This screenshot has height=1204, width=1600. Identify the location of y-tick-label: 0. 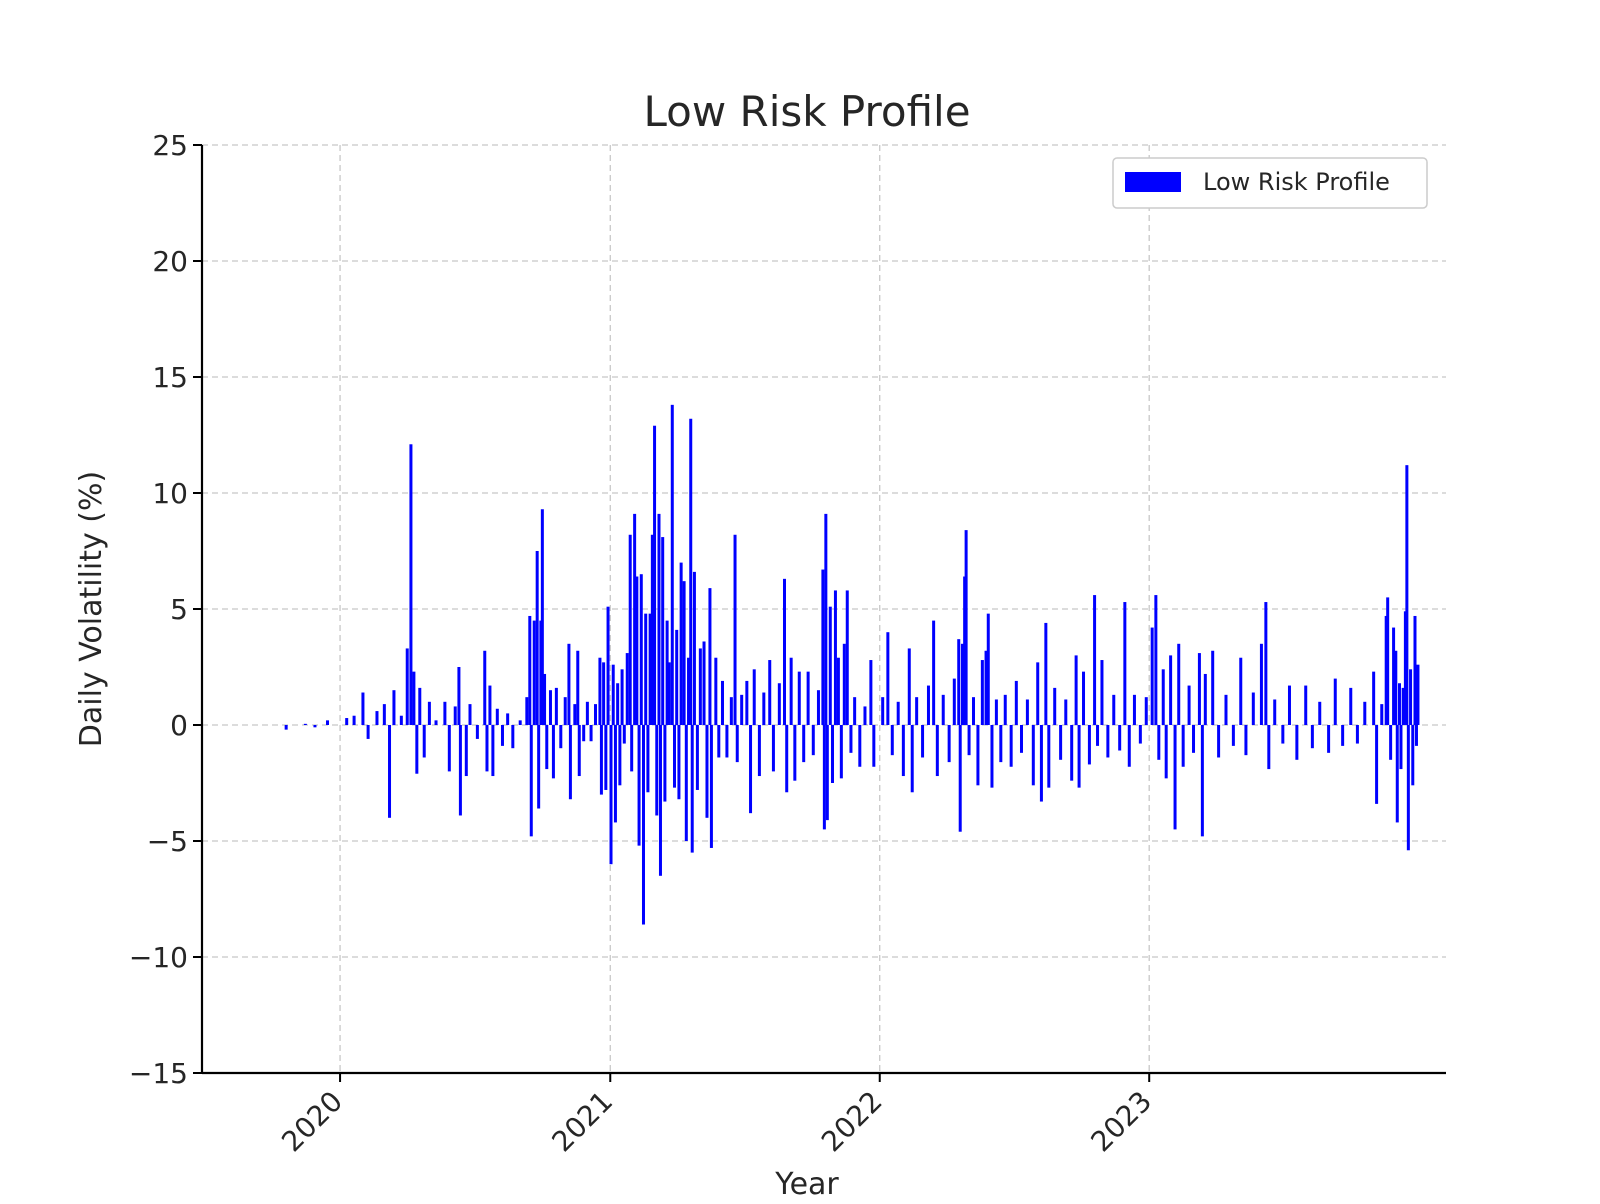
(179, 725).